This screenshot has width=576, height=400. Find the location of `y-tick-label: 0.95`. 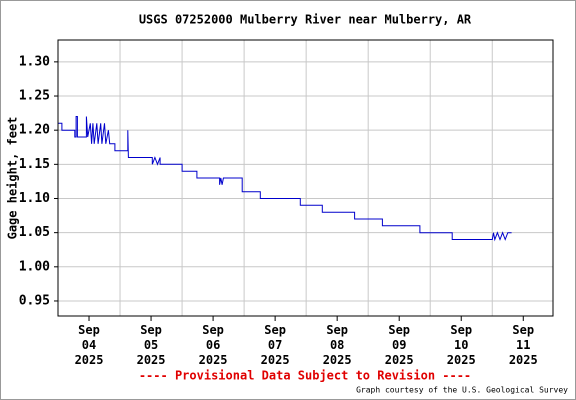

y-tick-label: 0.95 is located at coordinates (34, 300).